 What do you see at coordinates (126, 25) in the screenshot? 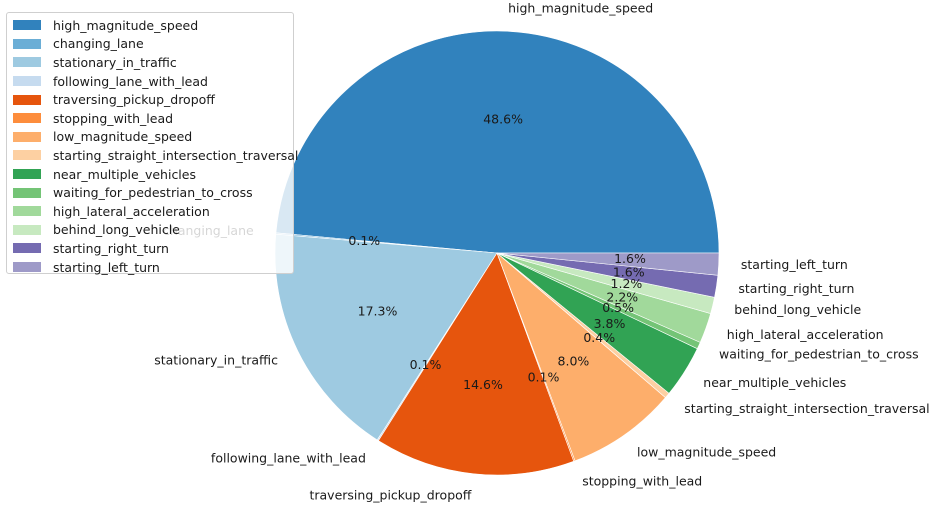
I see `legend-label: high_magnitude_speed` at bounding box center [126, 25].